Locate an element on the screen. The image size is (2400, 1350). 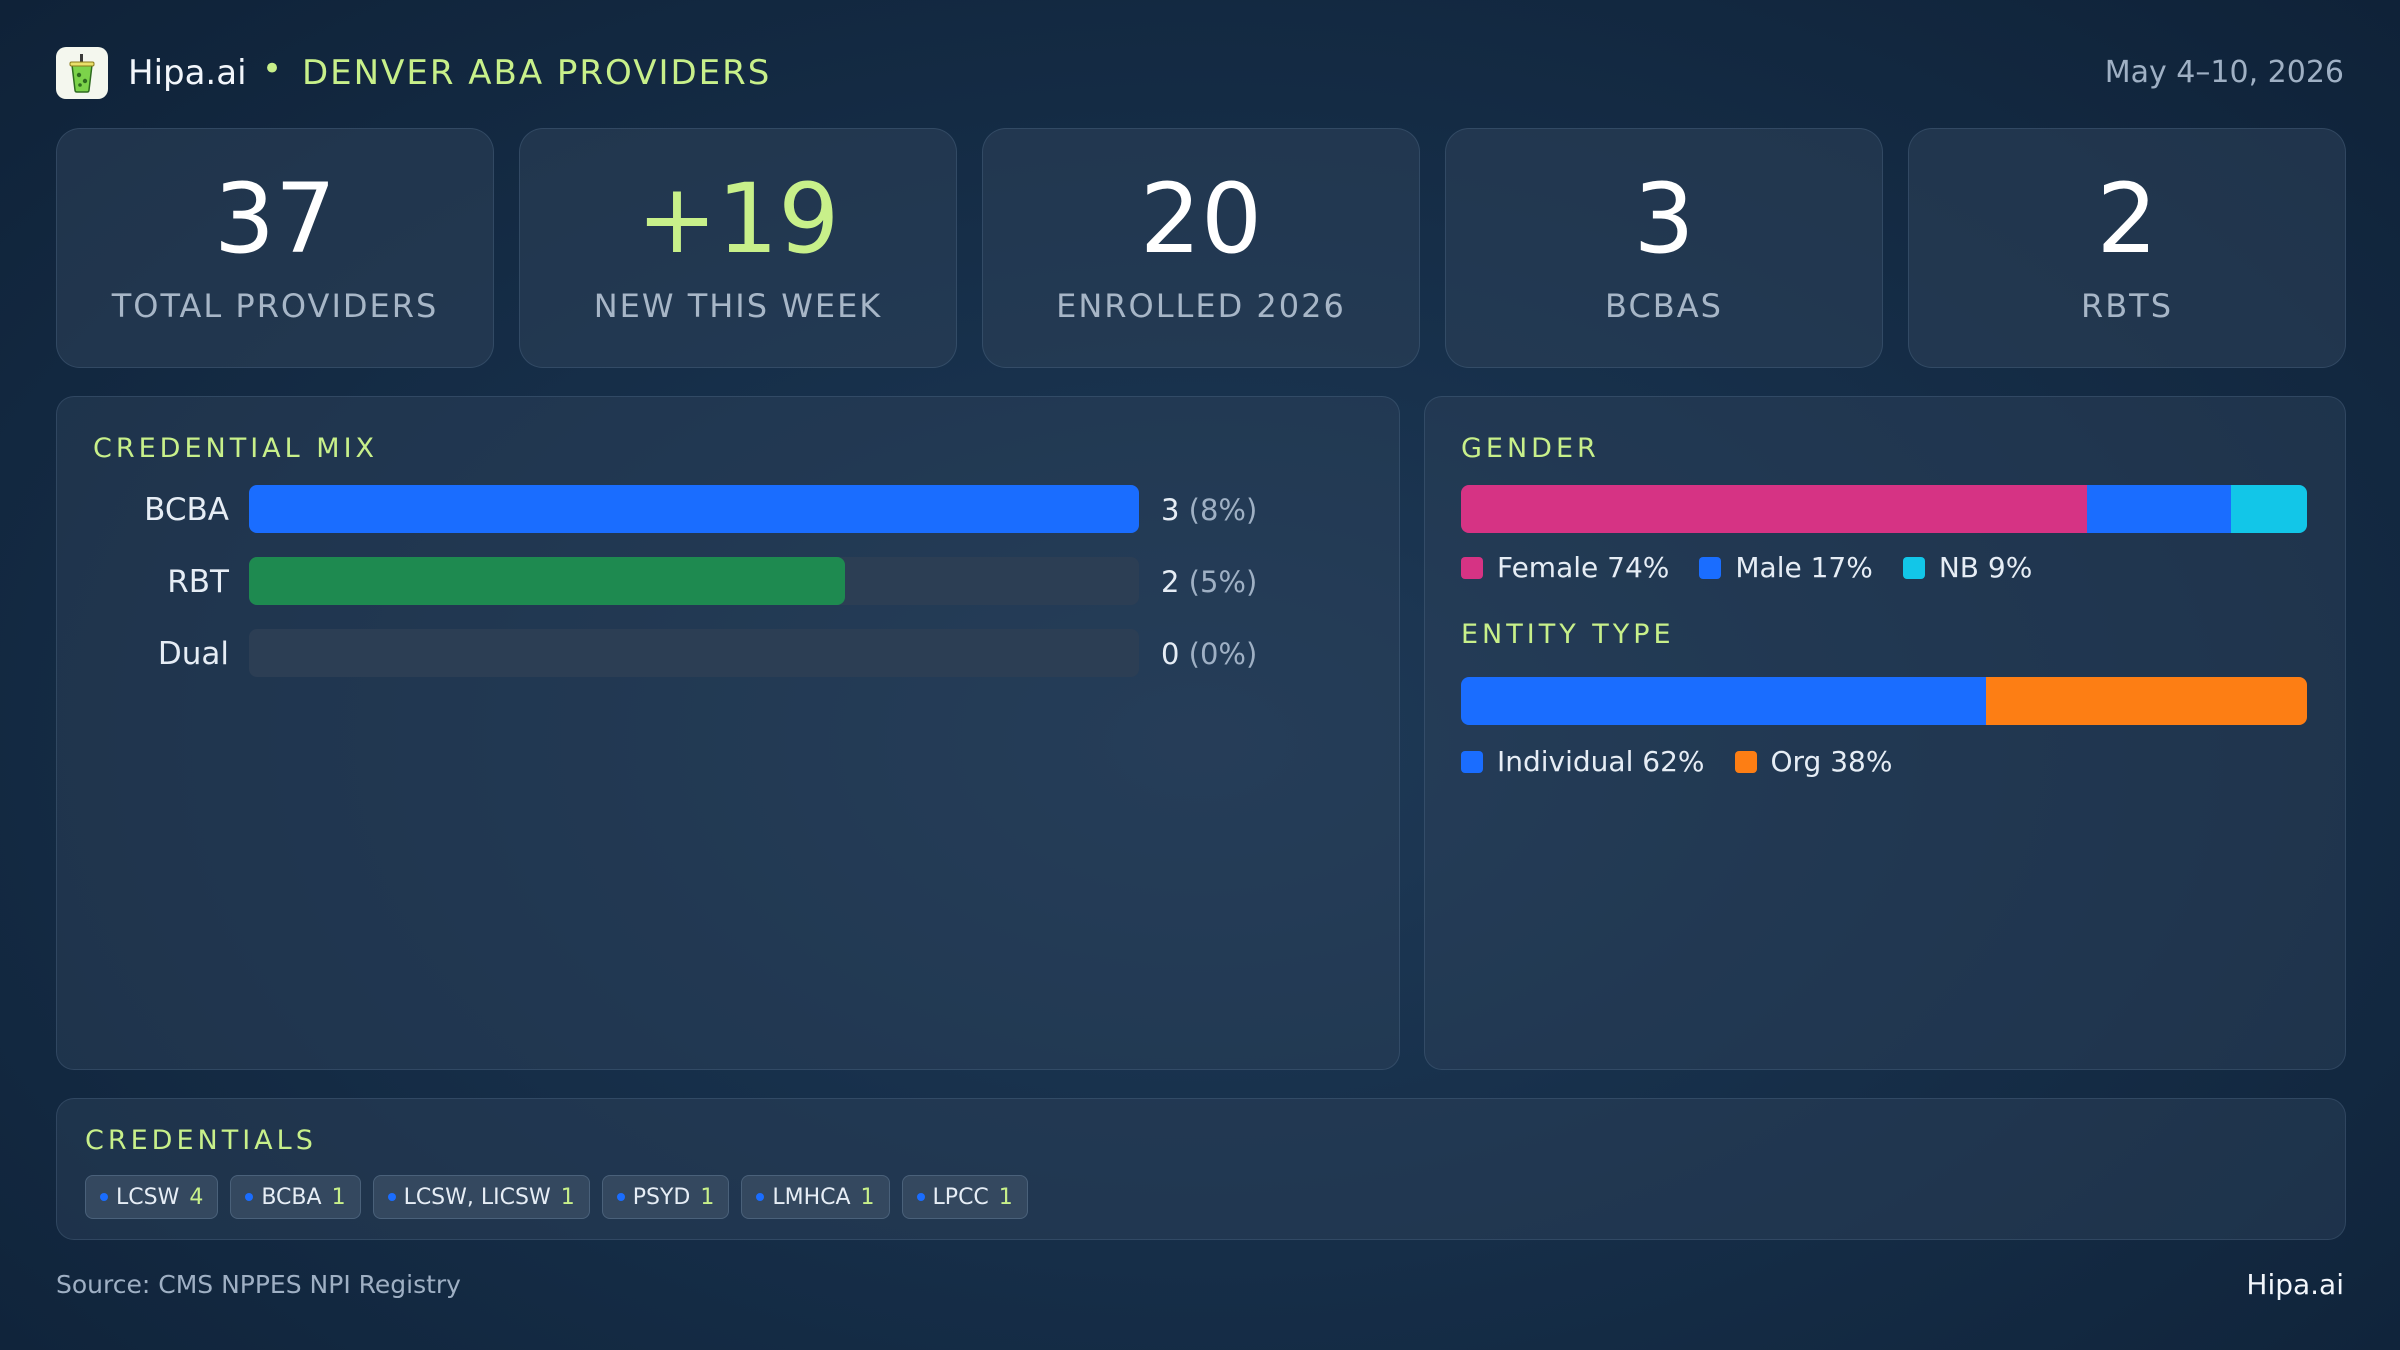
stat-label: ENROLLED 2026 is located at coordinates (1201, 306).